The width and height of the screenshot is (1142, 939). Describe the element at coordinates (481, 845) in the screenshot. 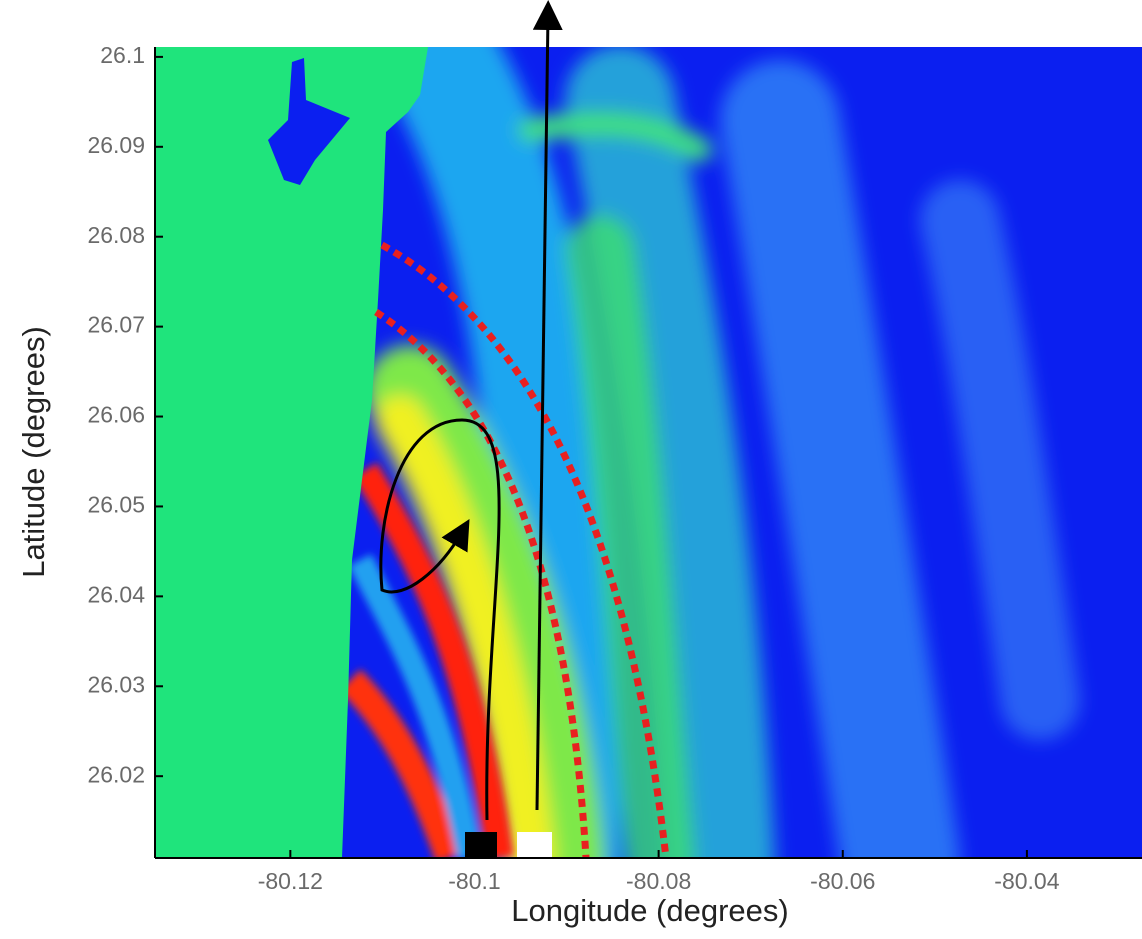

I see `black-marker` at that location.